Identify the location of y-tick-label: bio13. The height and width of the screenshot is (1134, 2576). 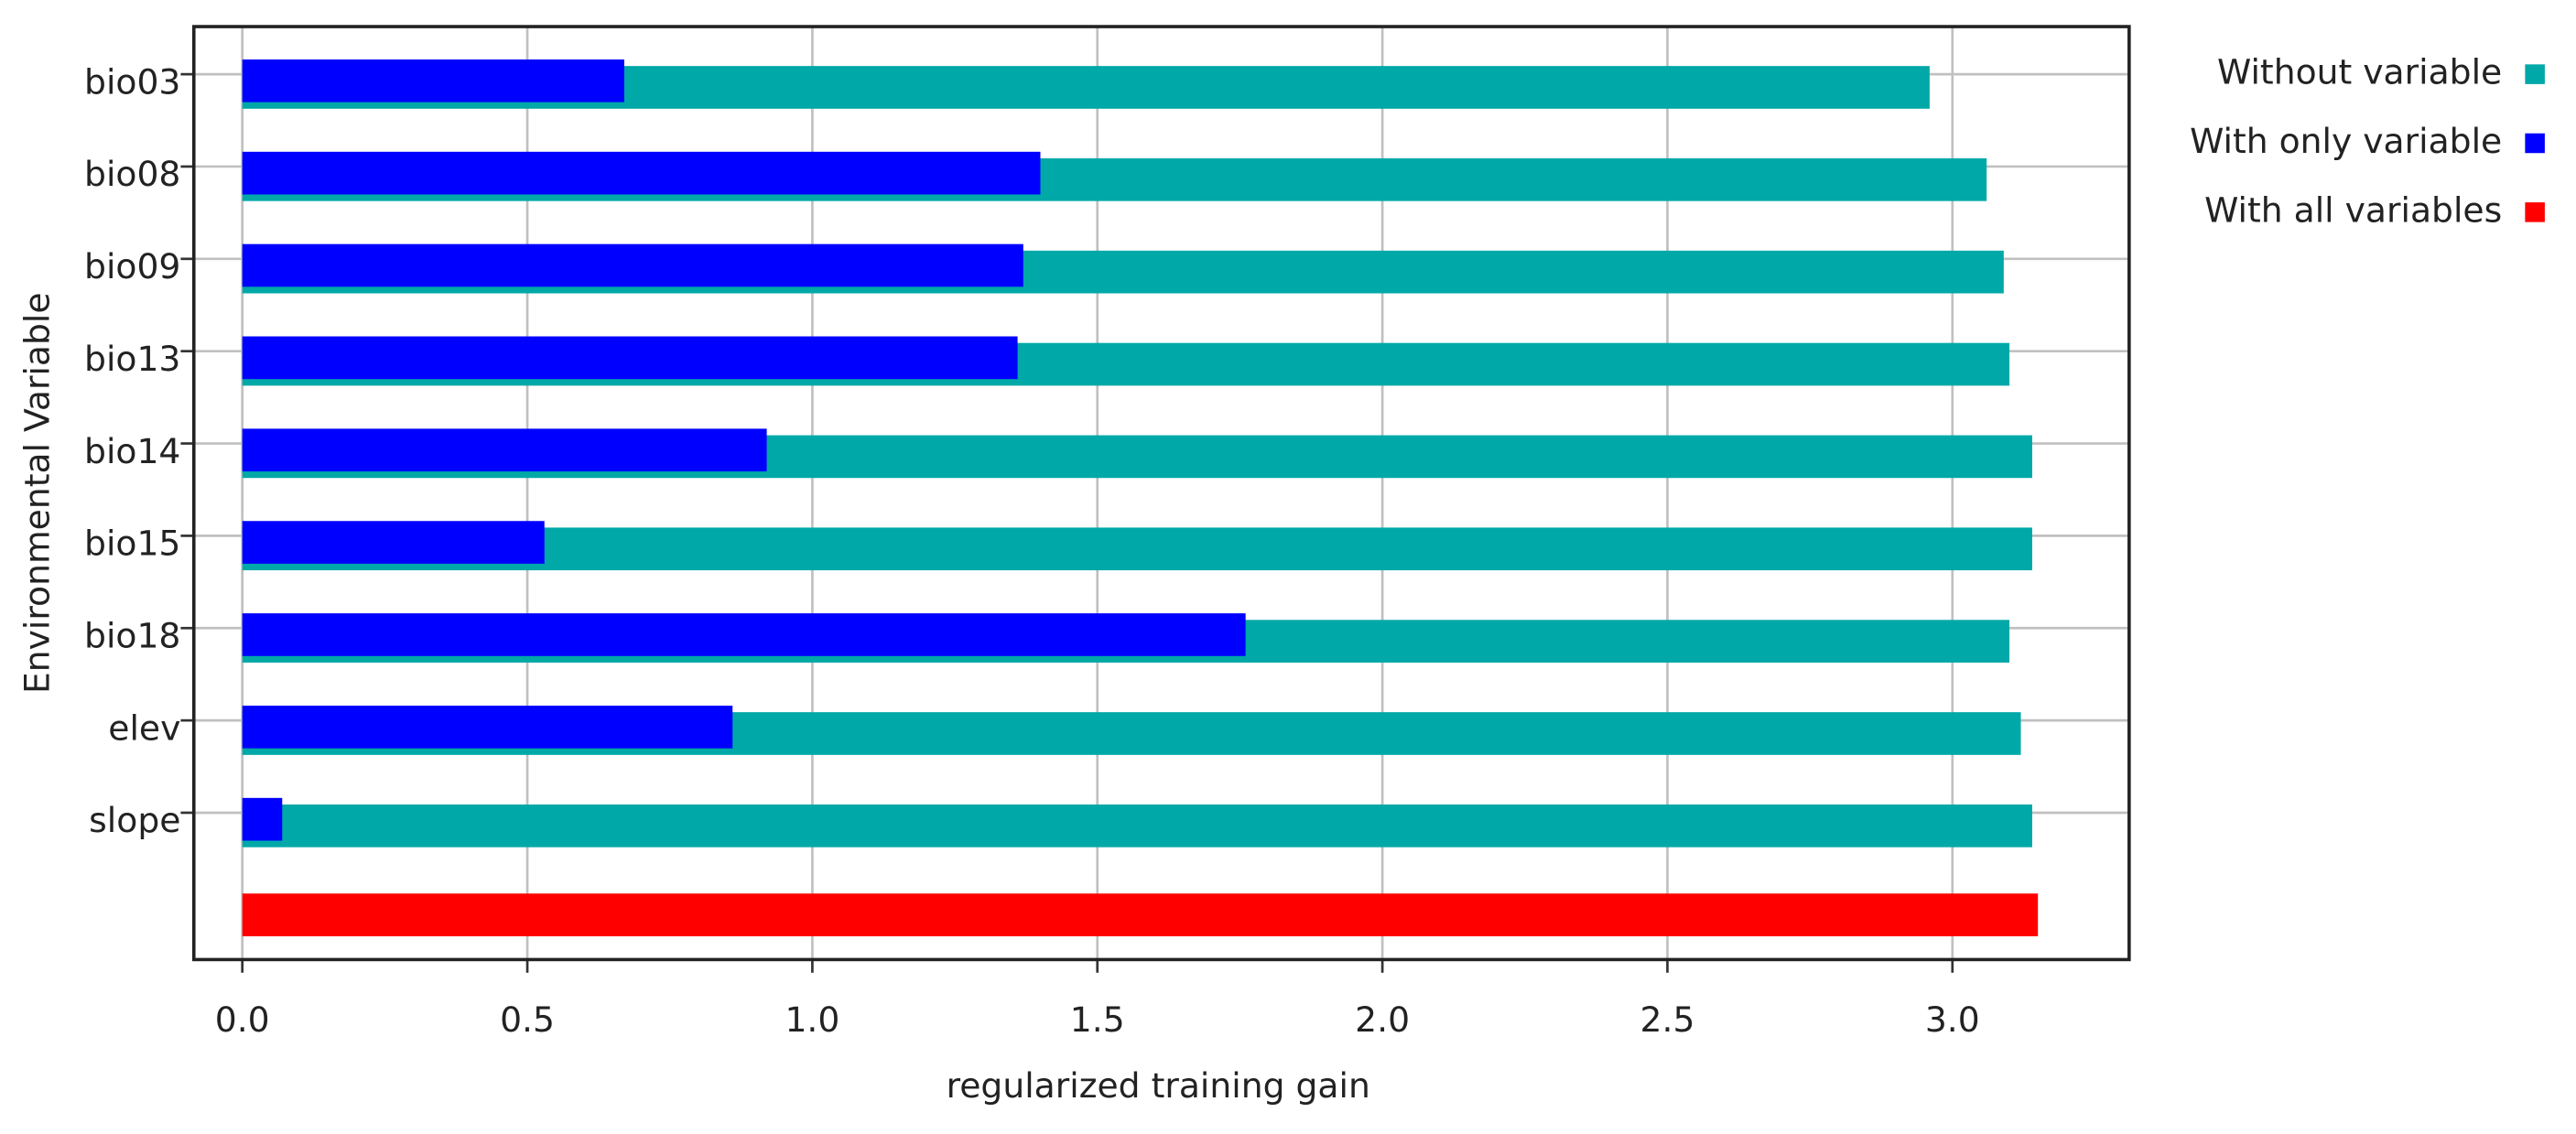
(132, 359).